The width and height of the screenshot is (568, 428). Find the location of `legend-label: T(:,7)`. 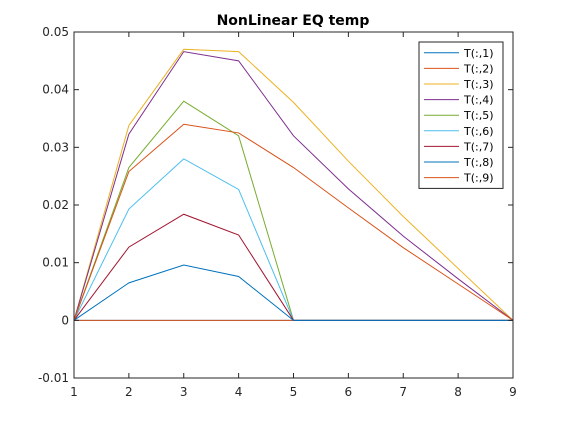

legend-label: T(:,7) is located at coordinates (478, 146).